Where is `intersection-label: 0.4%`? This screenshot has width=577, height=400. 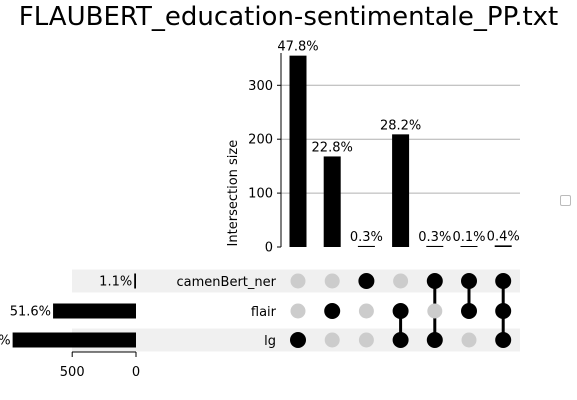
intersection-label: 0.4% is located at coordinates (503, 236).